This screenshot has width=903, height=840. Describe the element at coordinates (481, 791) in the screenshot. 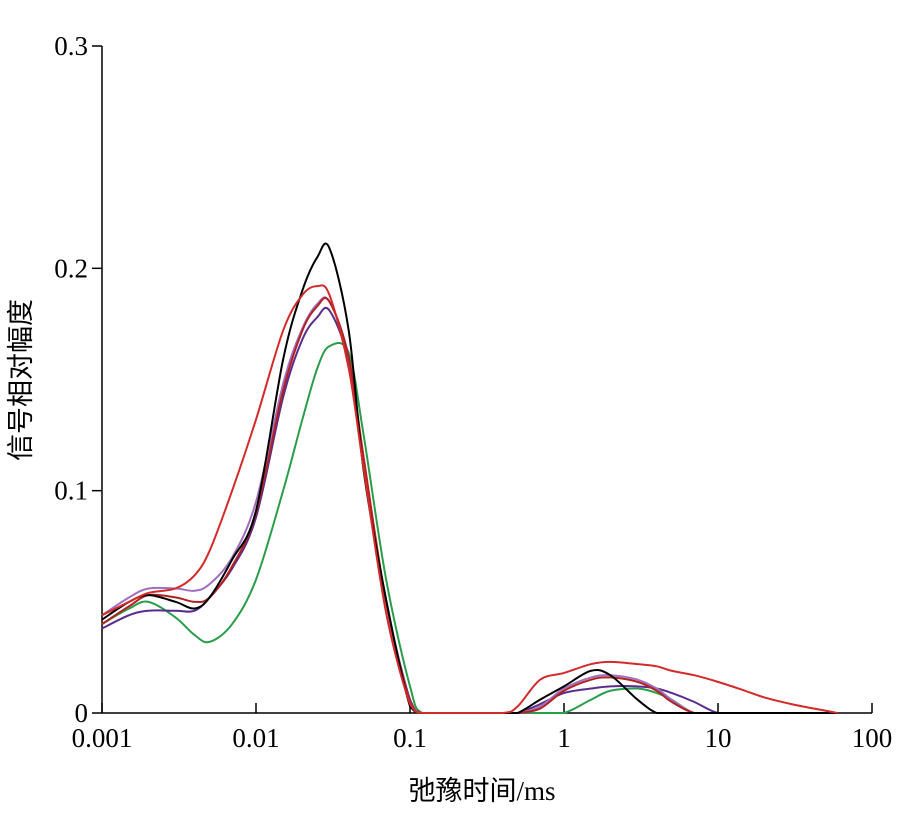

I see `x-axis-label: 弛豫时间/ms` at that location.